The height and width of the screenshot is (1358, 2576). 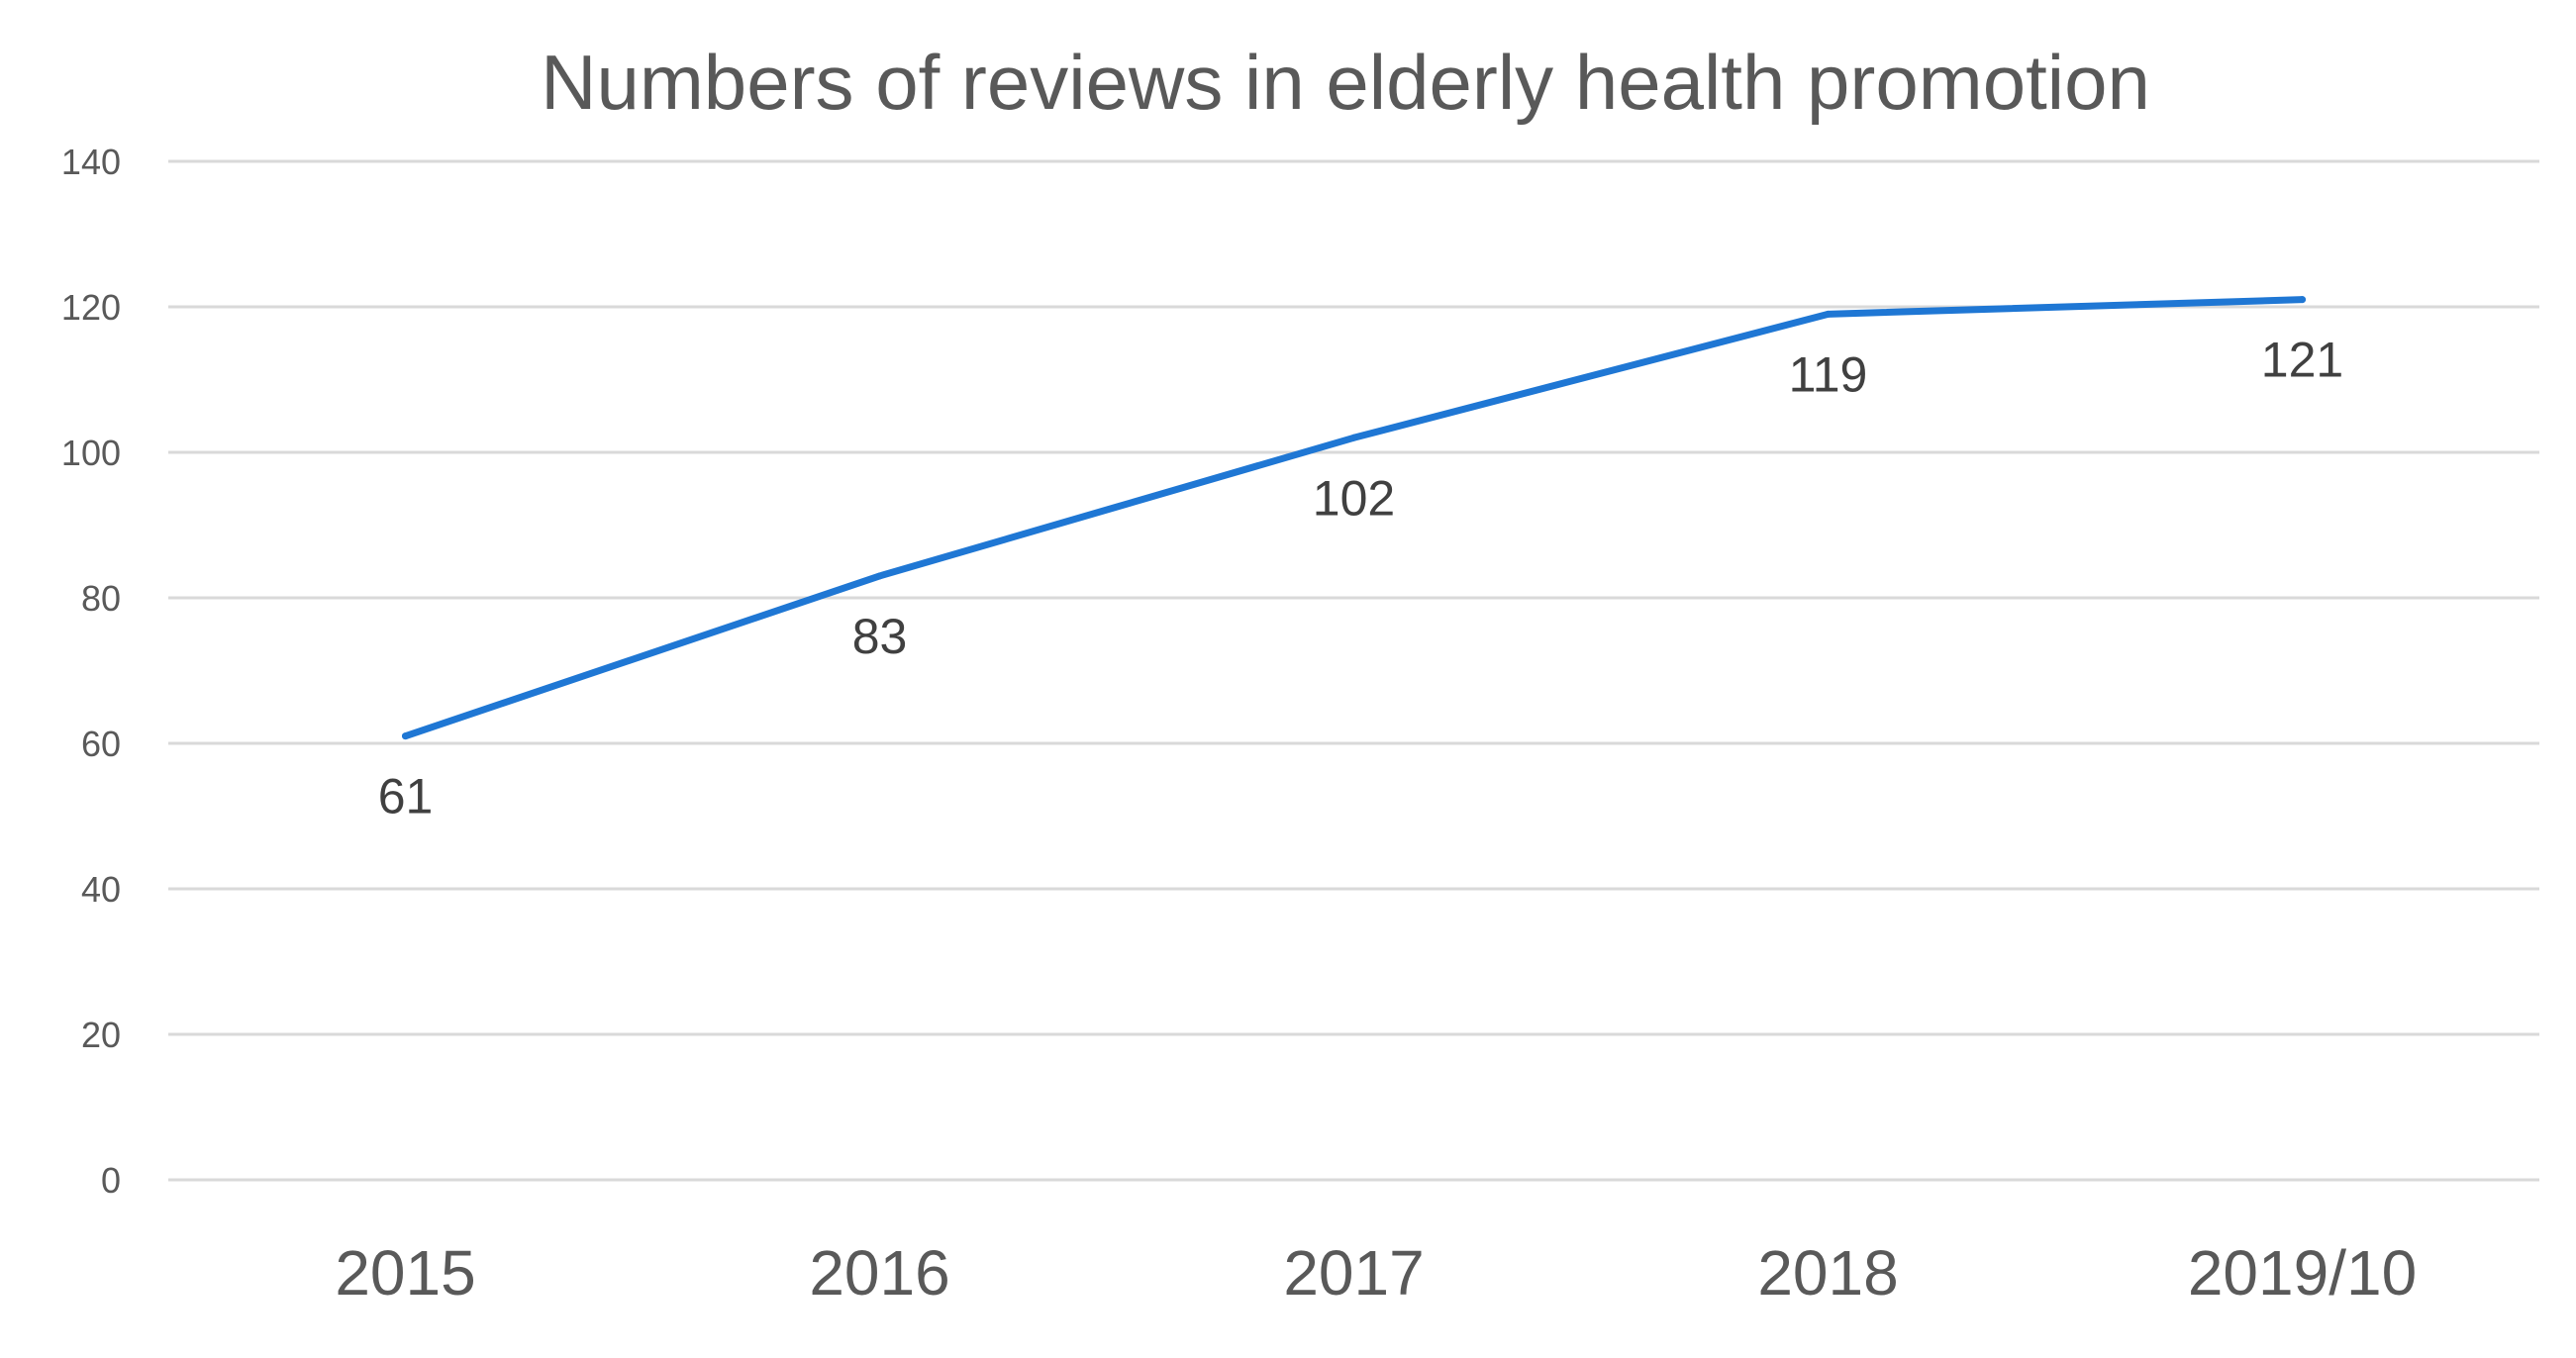 What do you see at coordinates (405, 1273) in the screenshot?
I see `x-tick-label: 2015` at bounding box center [405, 1273].